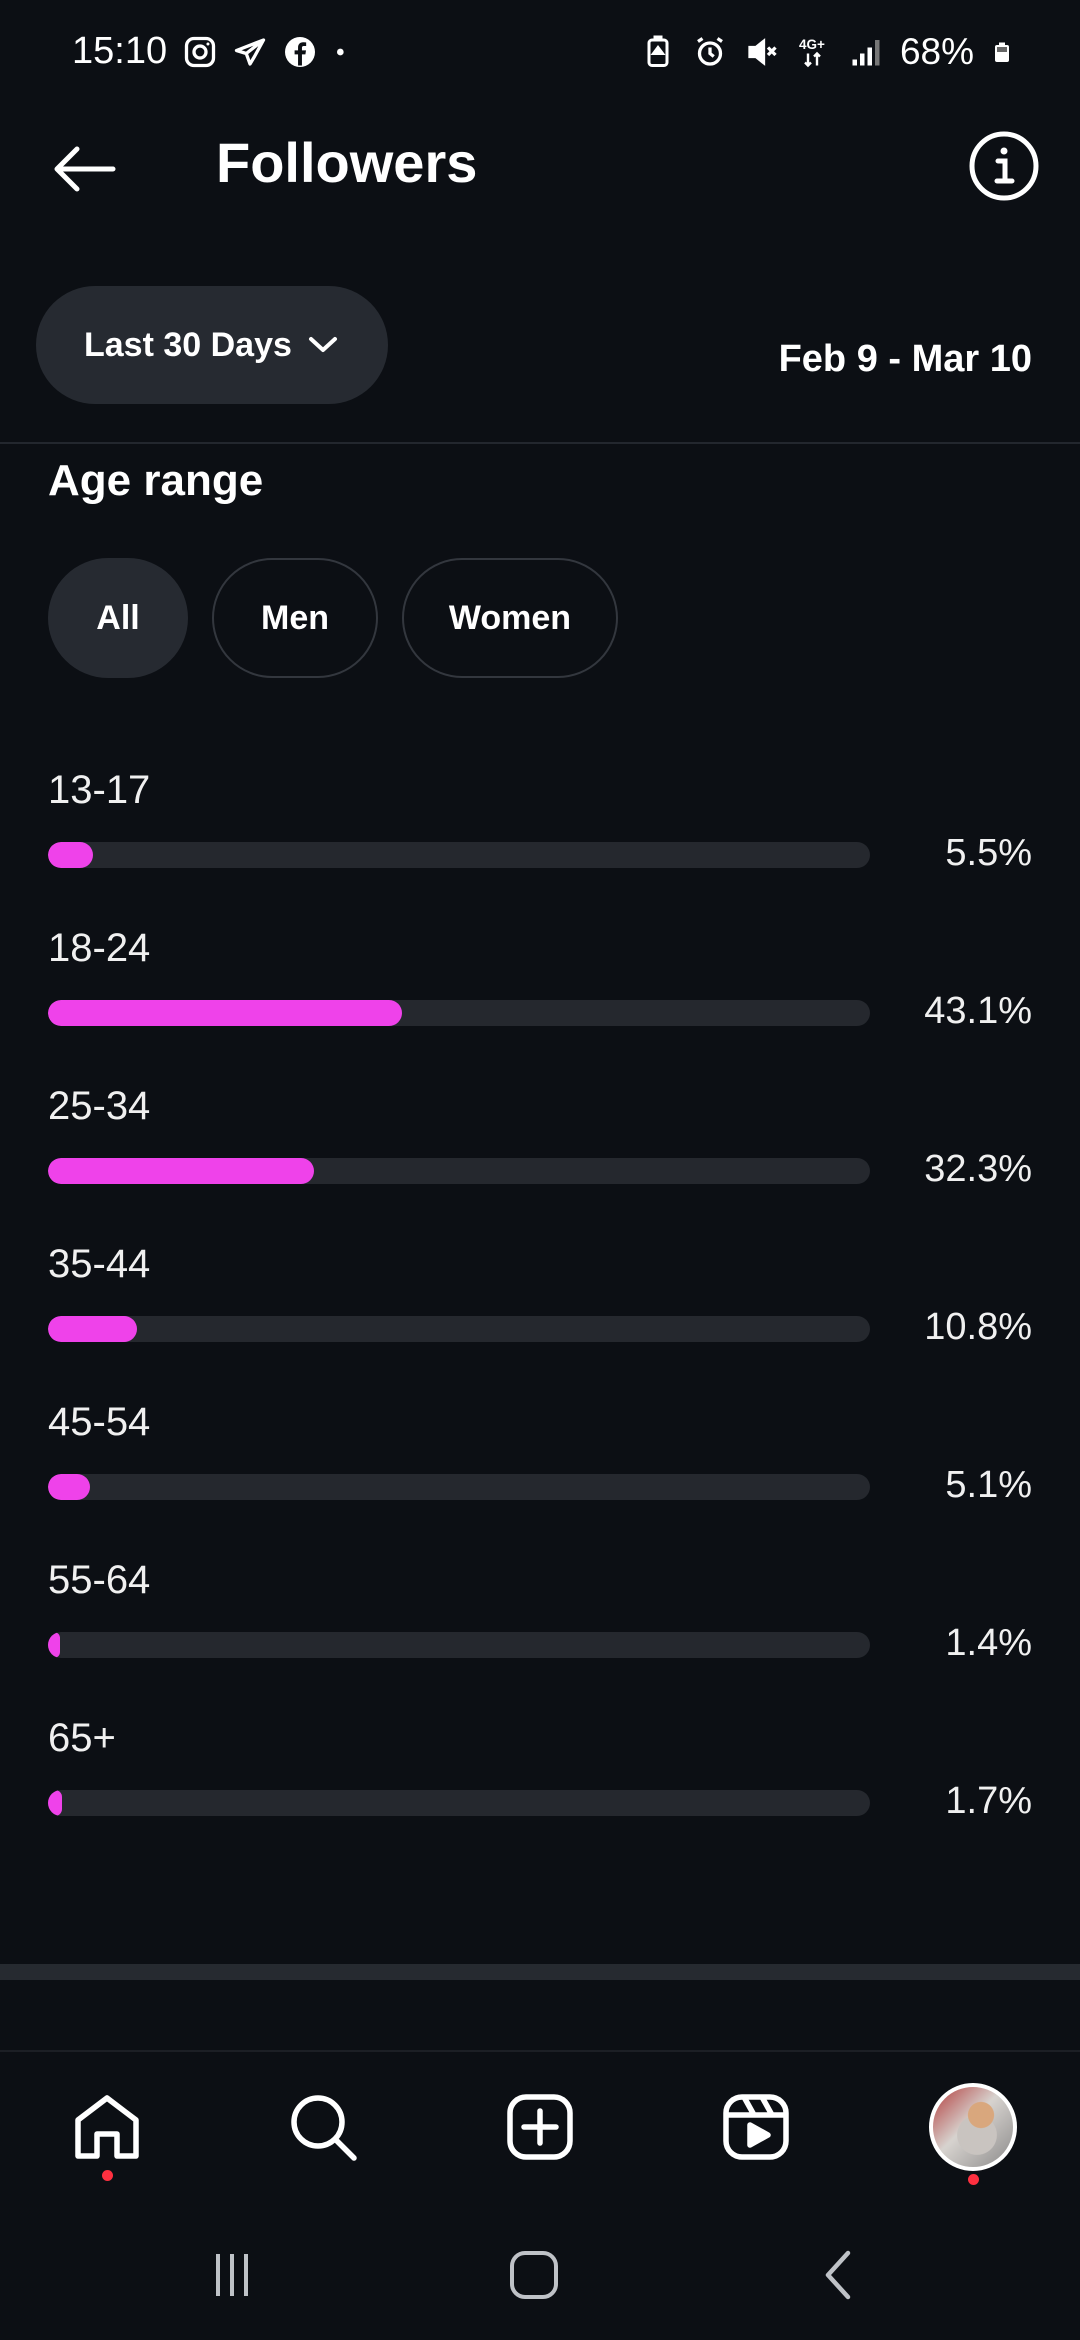 This screenshot has height=2340, width=1080. I want to click on age-row: 25-34 32.3%, so click(540, 1155).